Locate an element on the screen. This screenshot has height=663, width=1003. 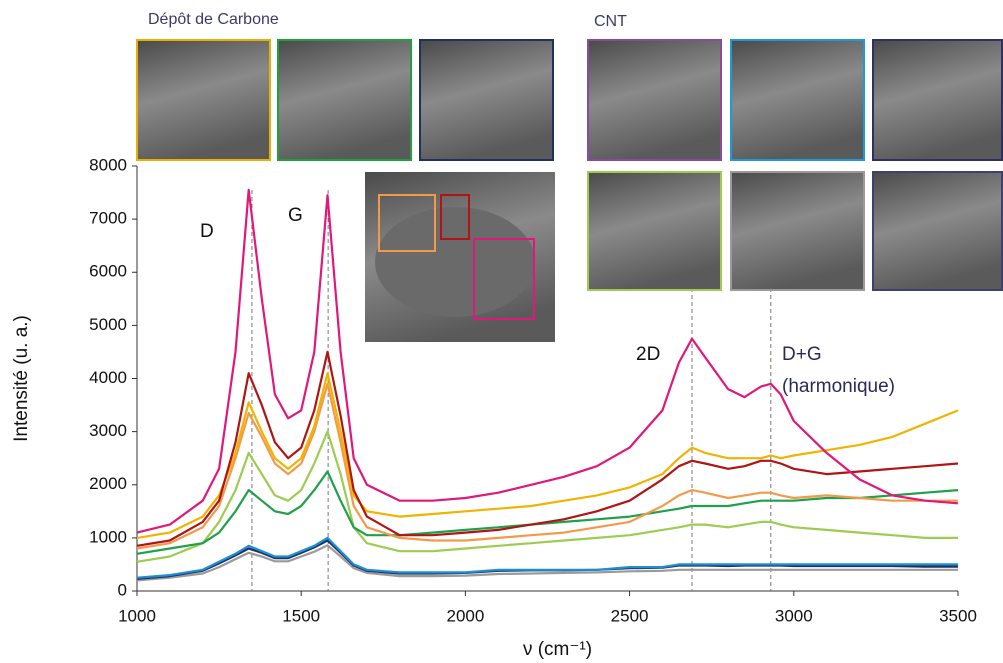
y-axis-label: Intensité (u. a.) is located at coordinates (21, 378).